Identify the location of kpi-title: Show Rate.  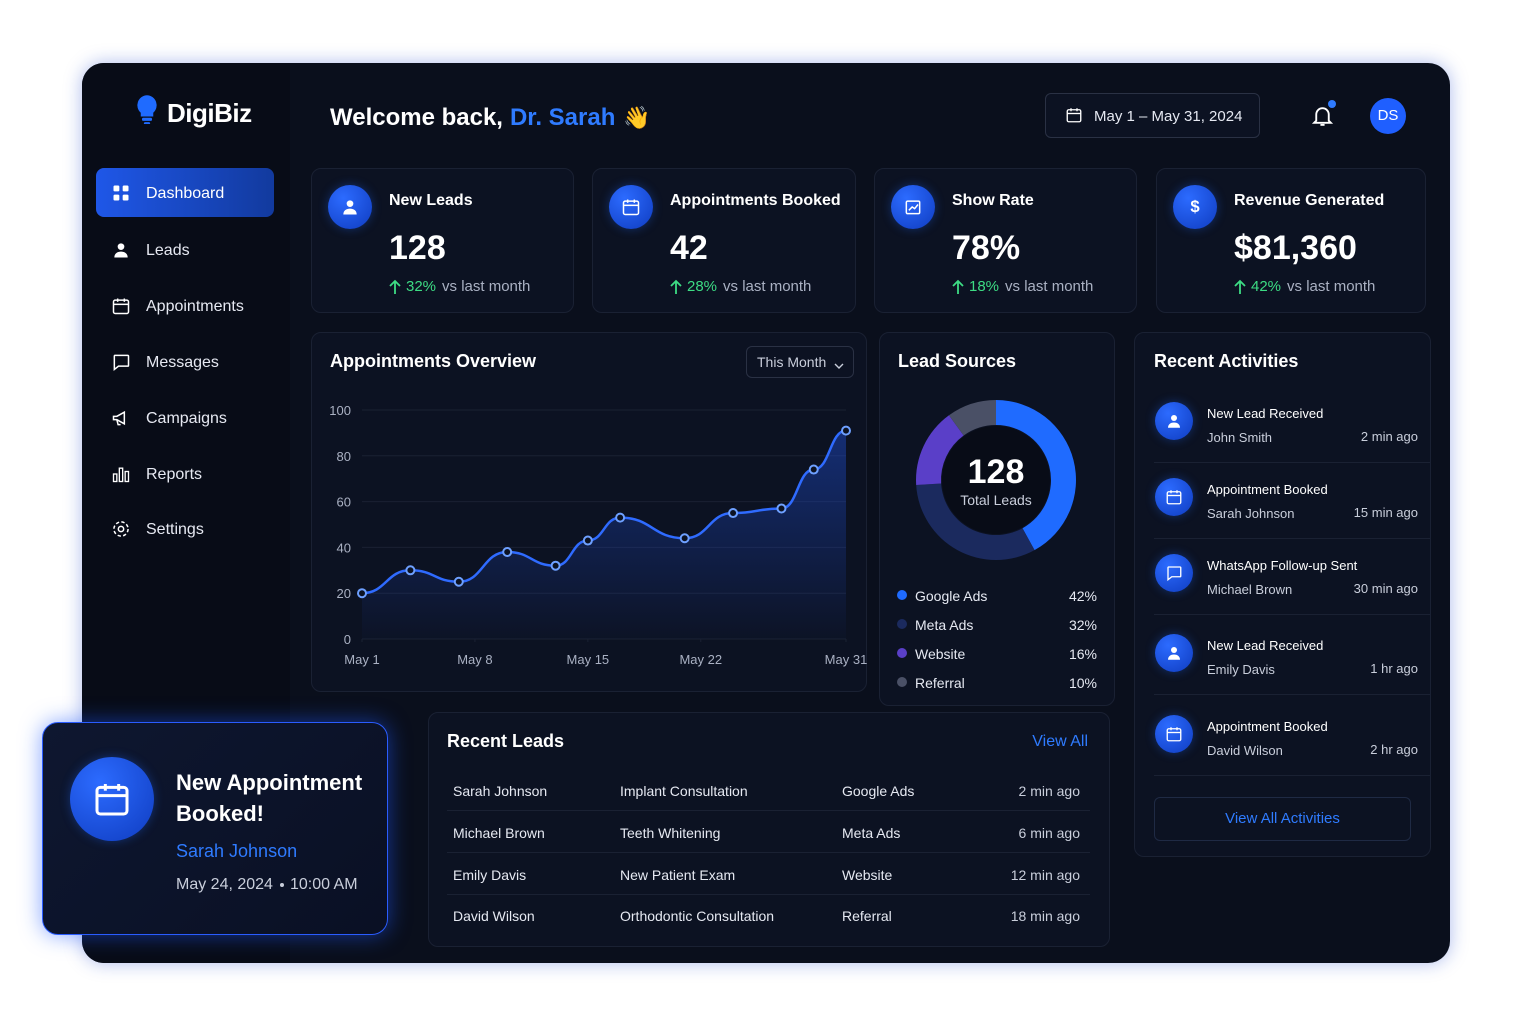
(993, 201).